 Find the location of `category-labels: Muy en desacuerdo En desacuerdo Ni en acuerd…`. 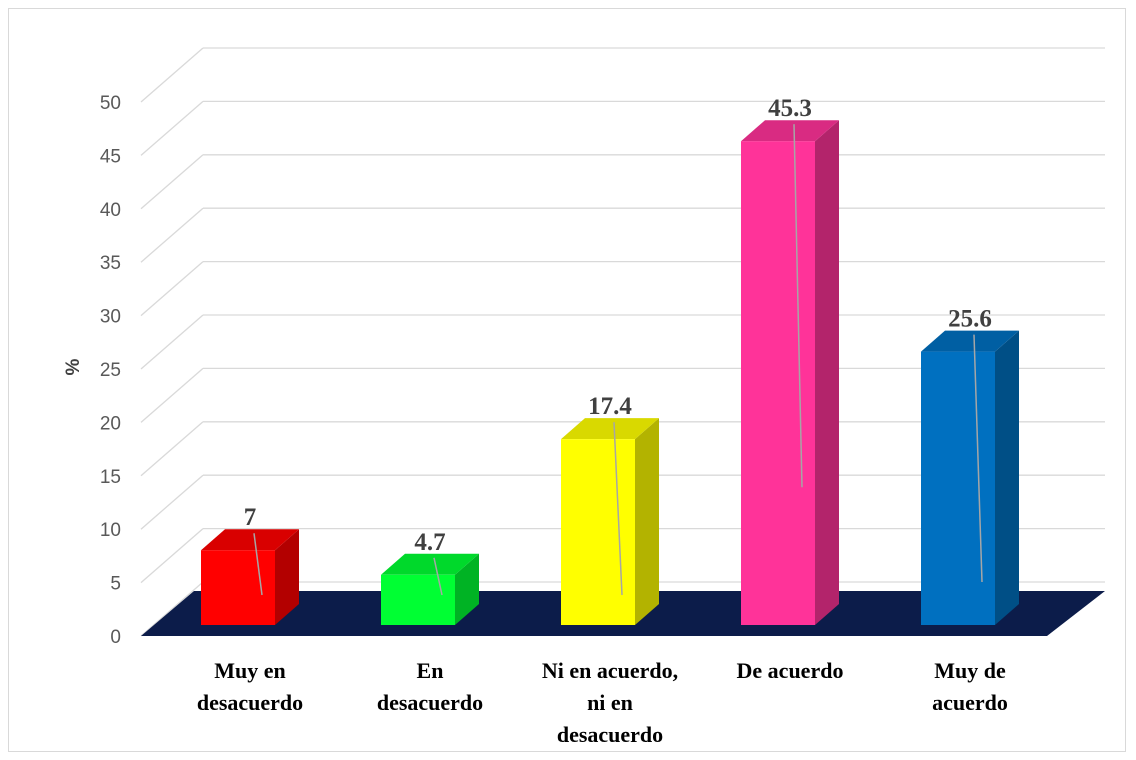

category-labels: Muy en desacuerdo En desacuerdo Ni en acuerd… is located at coordinates (602, 702).